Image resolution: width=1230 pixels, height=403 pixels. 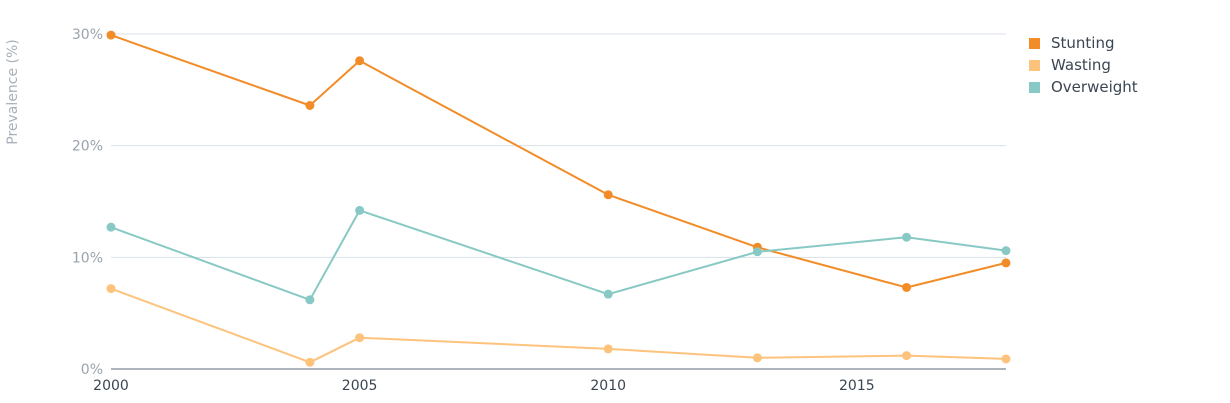 I want to click on series-line-wasting, so click(x=558, y=325).